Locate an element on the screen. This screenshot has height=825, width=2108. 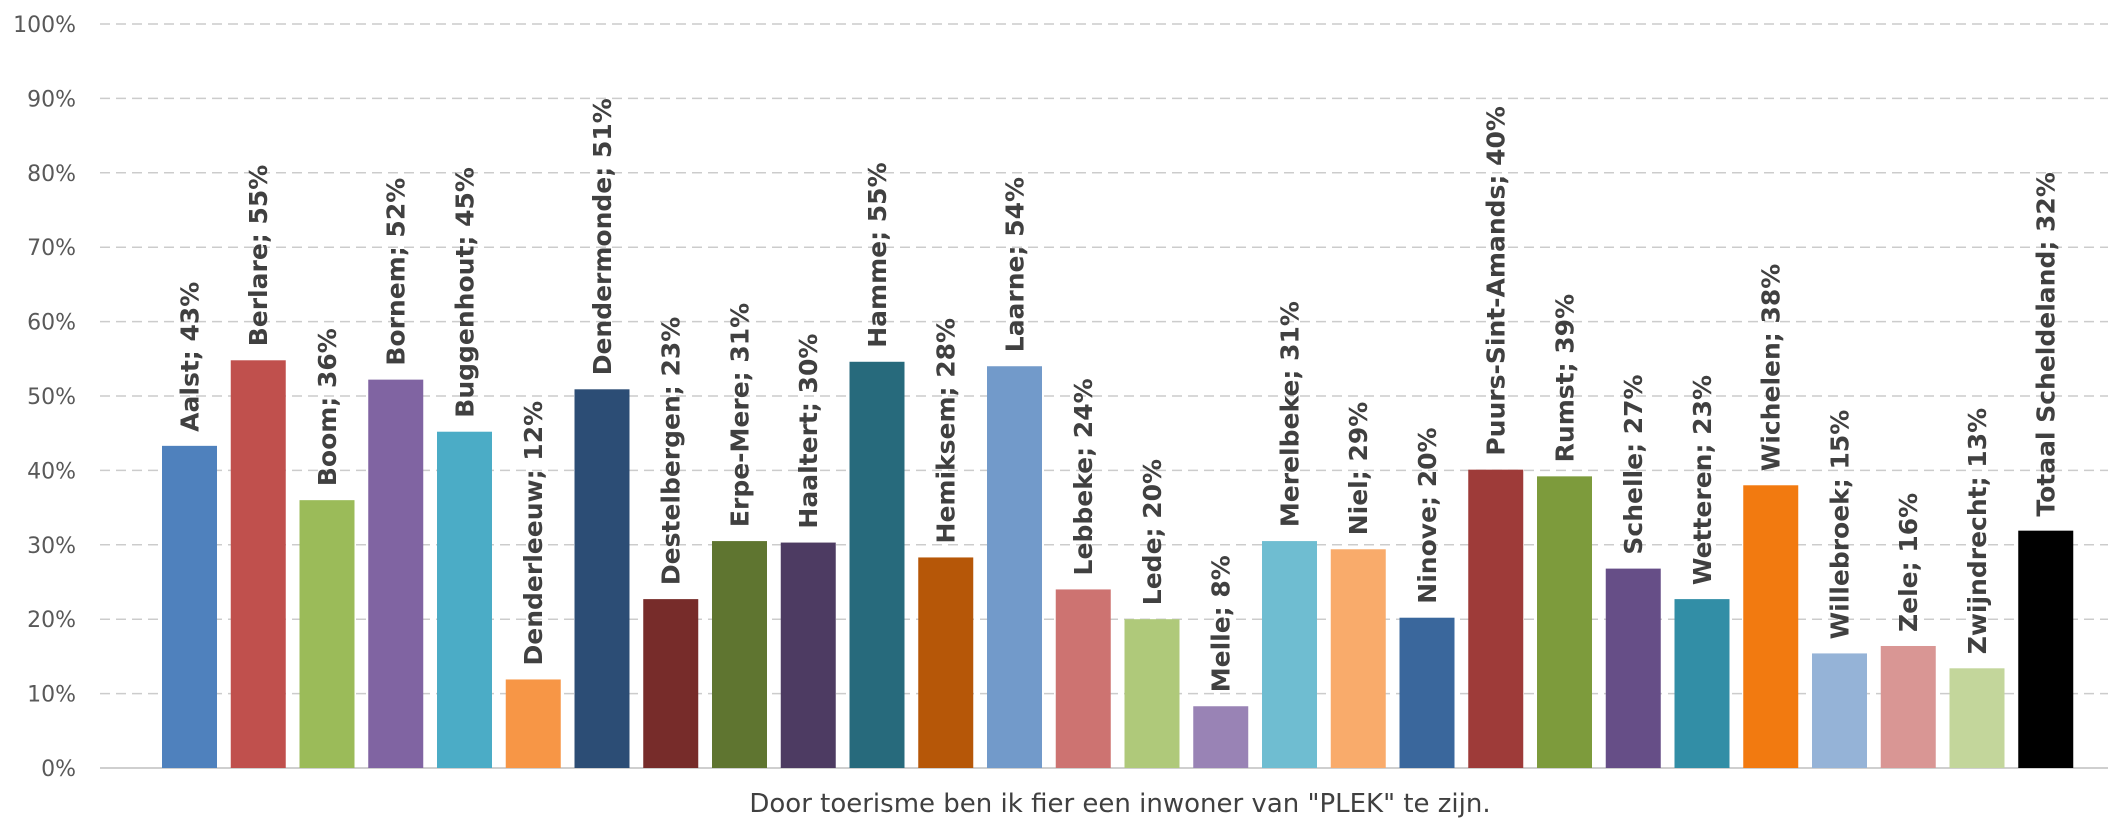
bar-merelbeke is located at coordinates (1289, 654).